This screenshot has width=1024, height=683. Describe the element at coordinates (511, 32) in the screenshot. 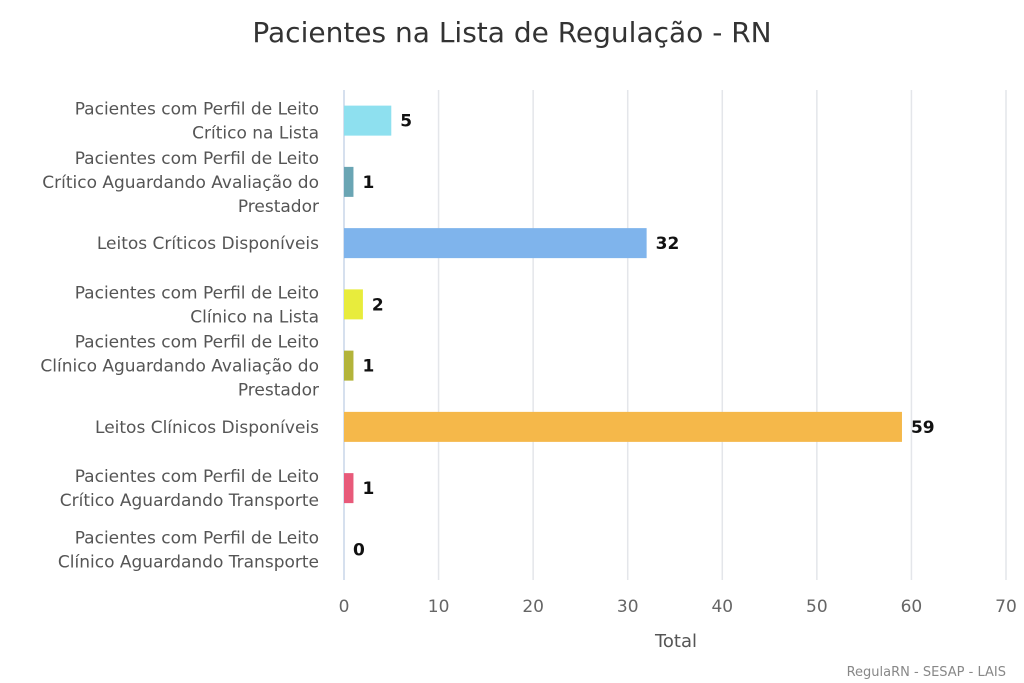

I see `chart-title: Pacientes na Lista de Regulação - RN` at that location.